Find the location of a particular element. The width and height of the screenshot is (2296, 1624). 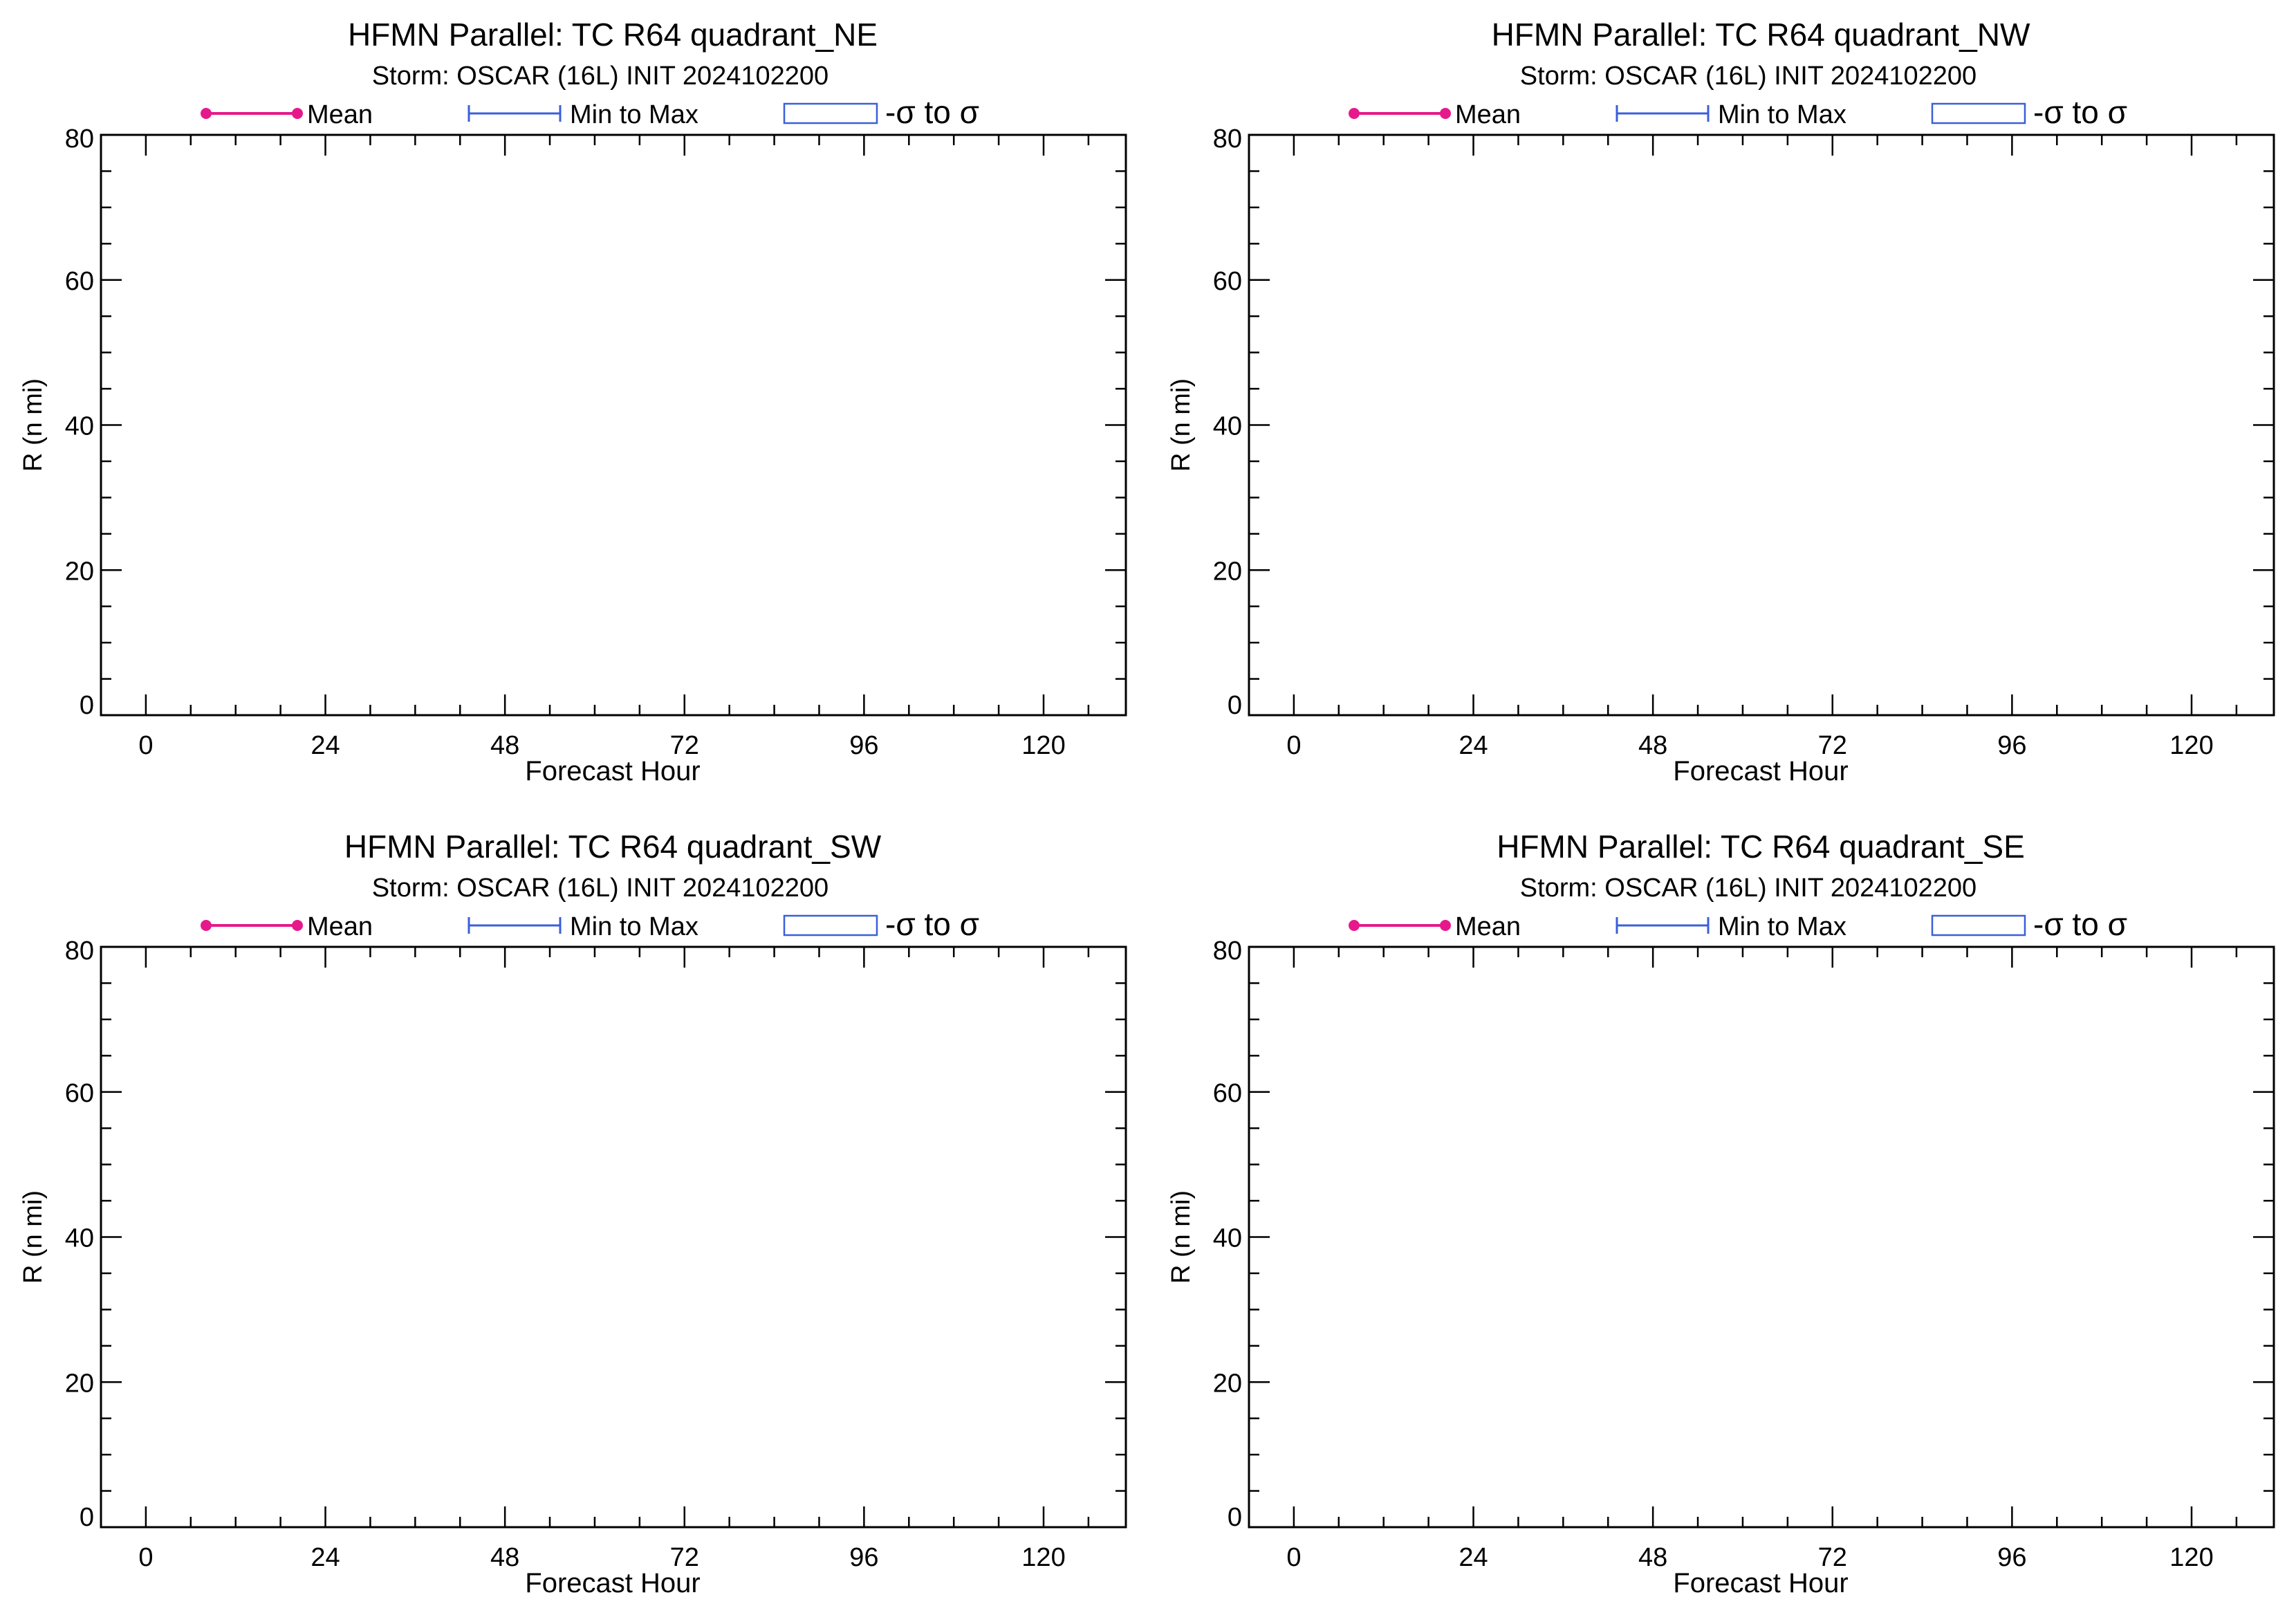

chart-title: HFMN Parallel: TC R64 quadrant_SE is located at coordinates (1761, 847).